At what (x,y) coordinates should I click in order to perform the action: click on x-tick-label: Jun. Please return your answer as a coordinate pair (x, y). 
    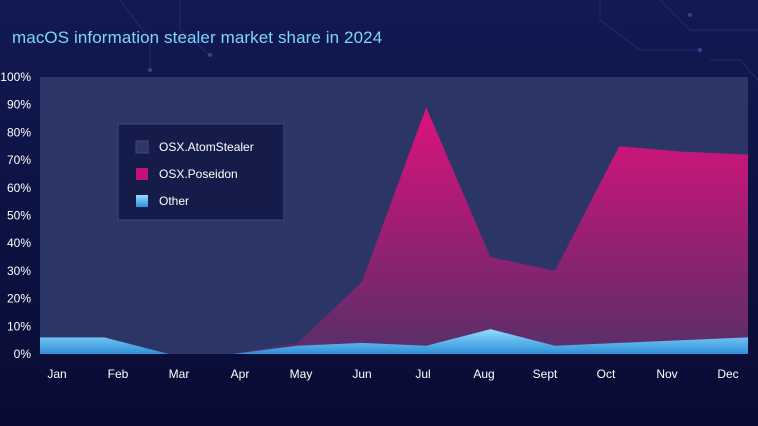
    Looking at the image, I should click on (361, 374).